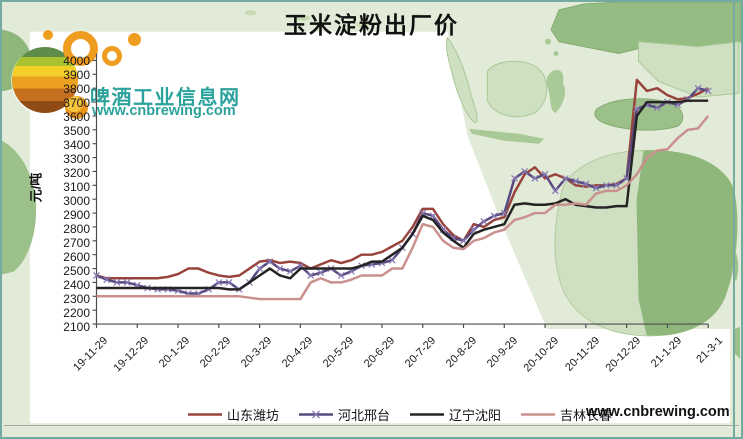  I want to click on y-axis-tick-label: 3300, so click(76, 158).